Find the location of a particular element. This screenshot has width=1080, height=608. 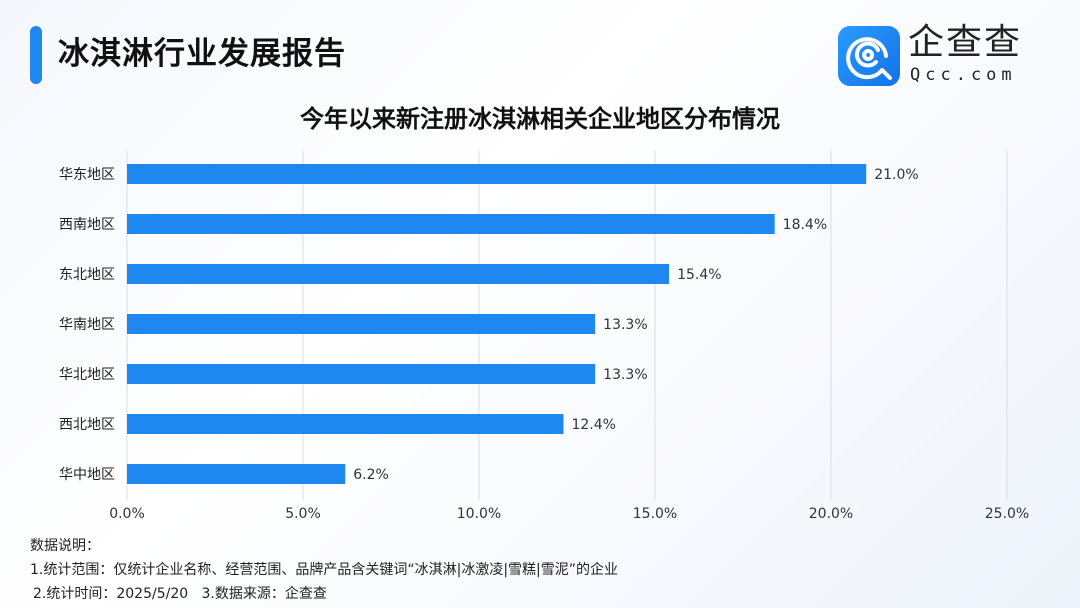

category-label: 华北地区 is located at coordinates (87, 375).